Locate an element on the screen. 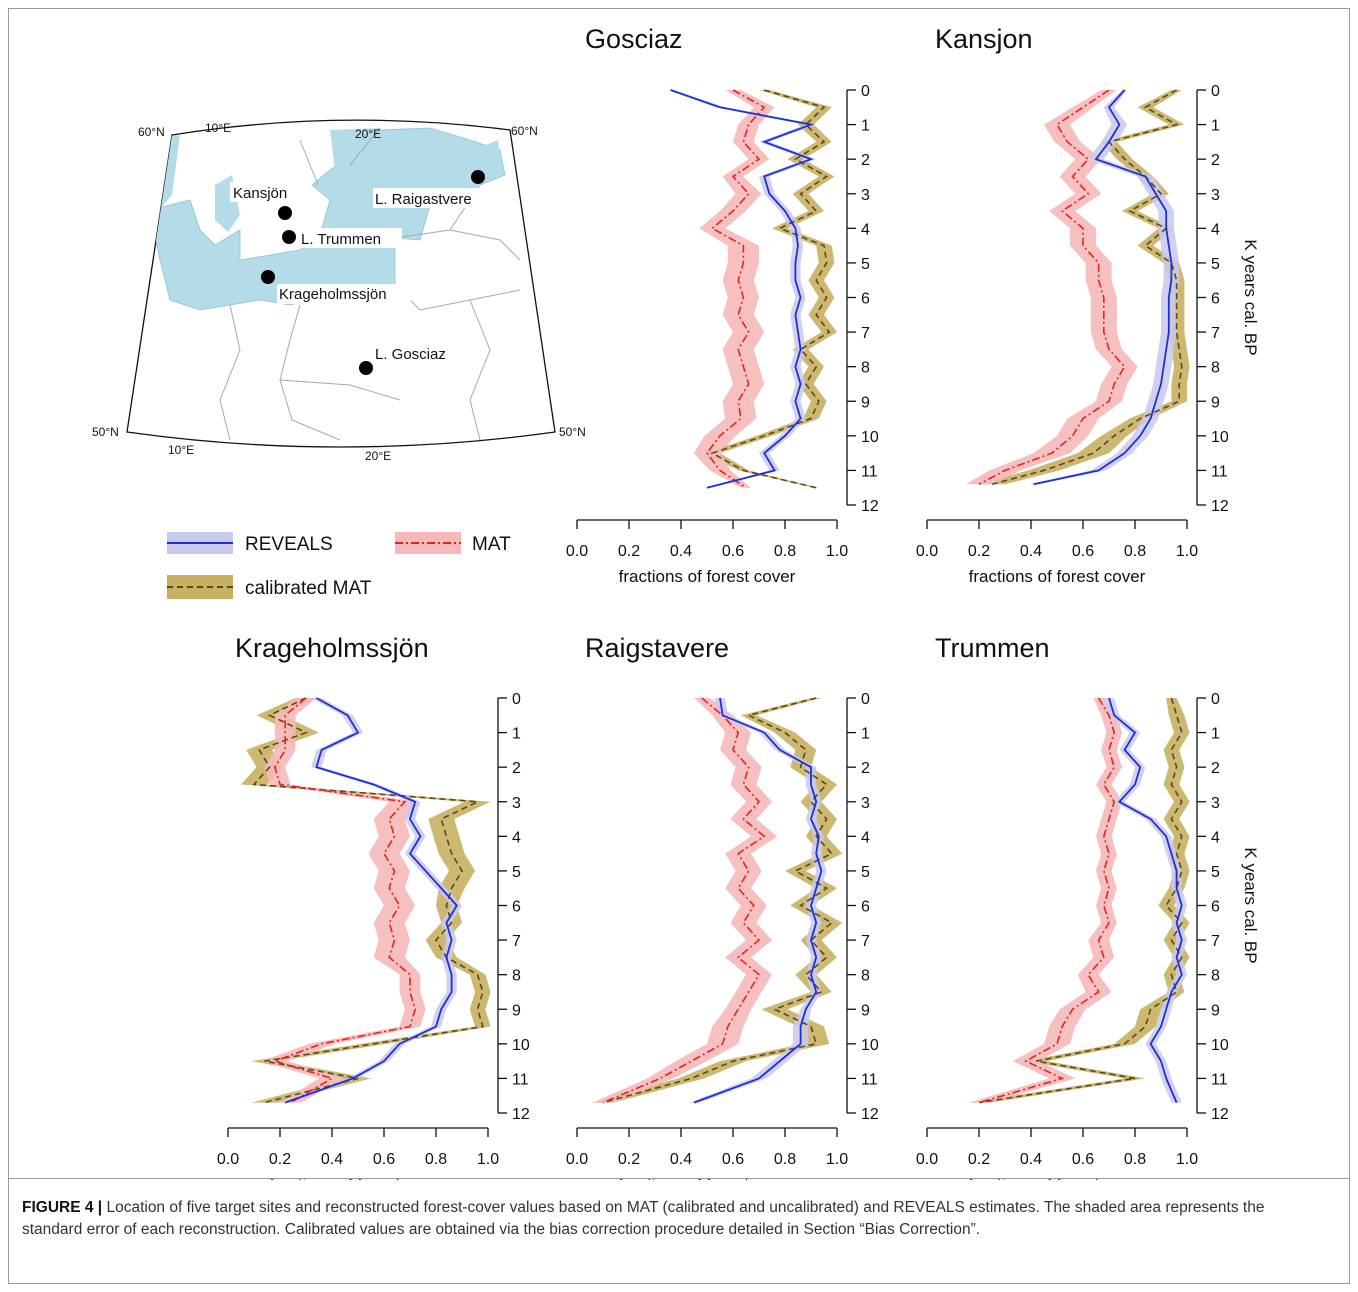  lat-label-ne: 60°N is located at coordinates (524, 131).